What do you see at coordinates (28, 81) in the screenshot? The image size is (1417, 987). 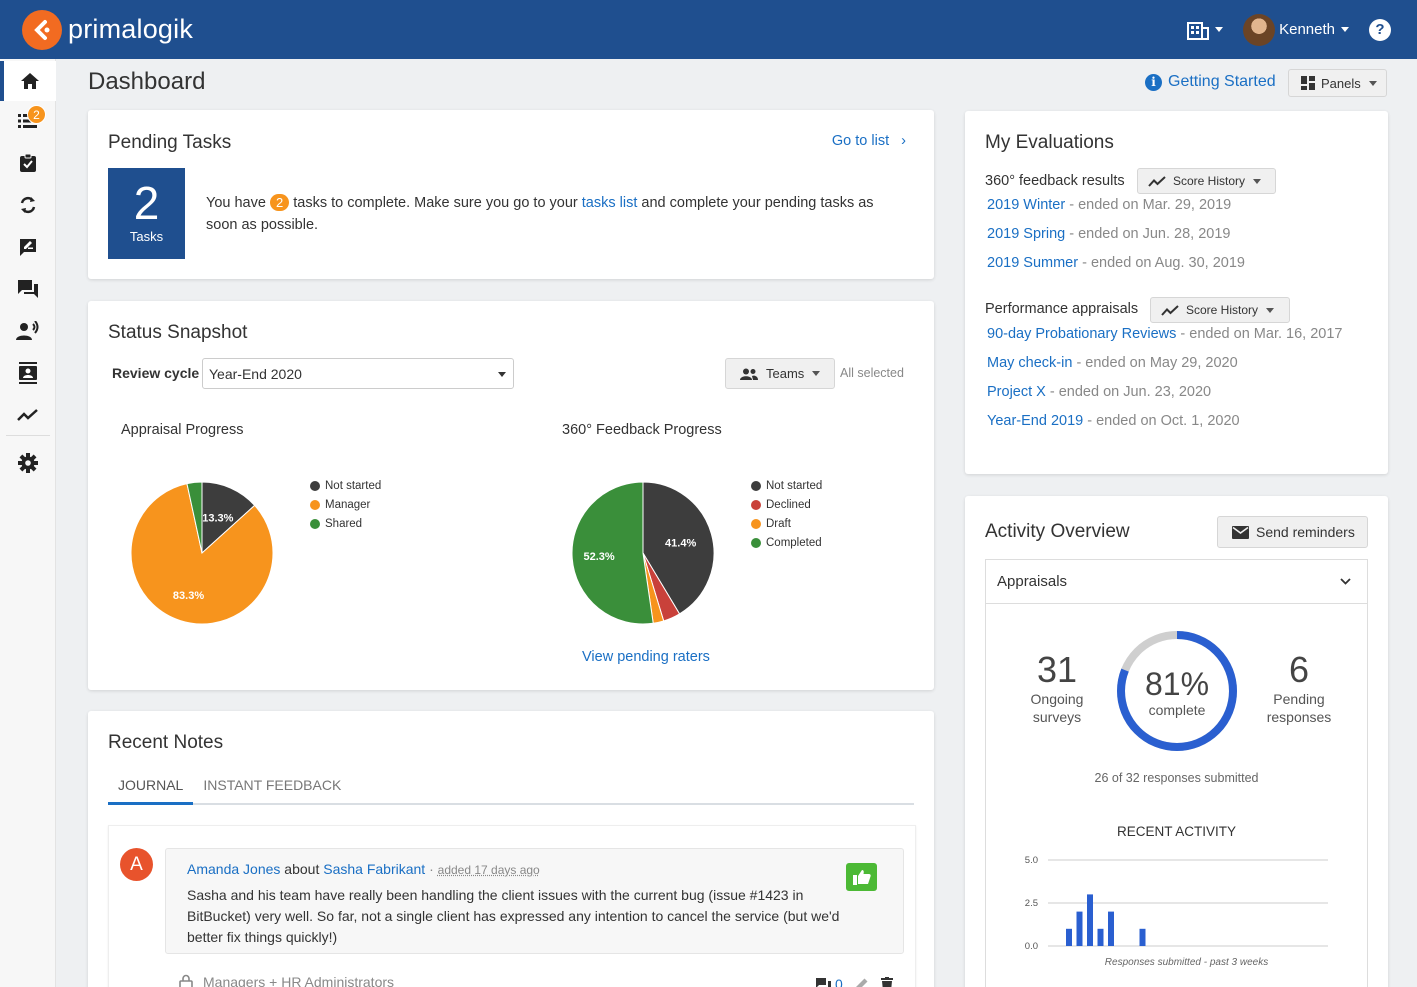 I see `sidebar-item-home` at bounding box center [28, 81].